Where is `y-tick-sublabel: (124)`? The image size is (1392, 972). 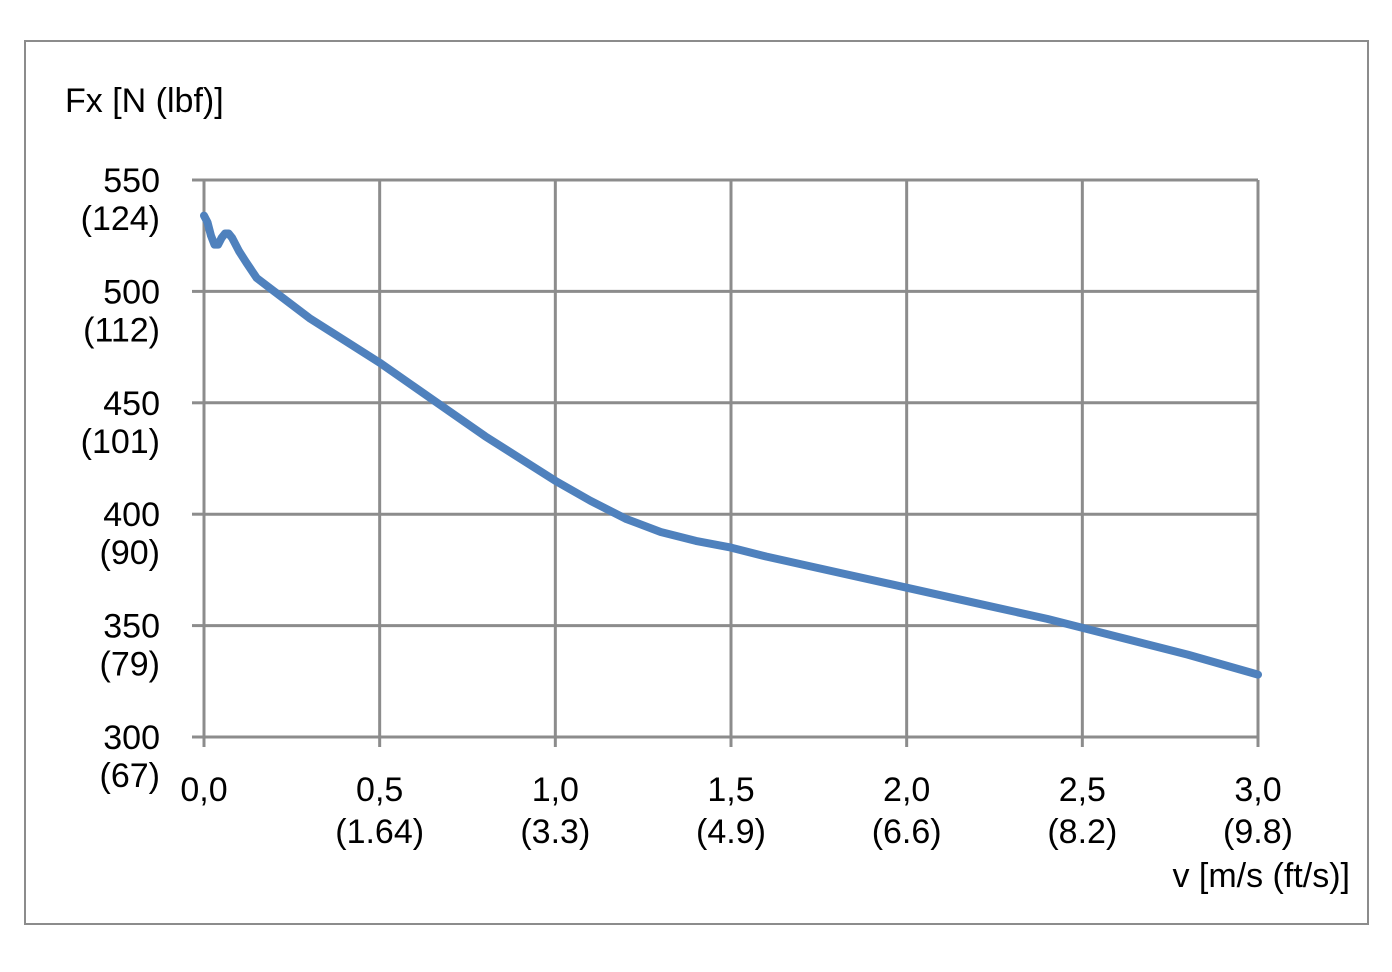
y-tick-sublabel: (124) is located at coordinates (120, 219).